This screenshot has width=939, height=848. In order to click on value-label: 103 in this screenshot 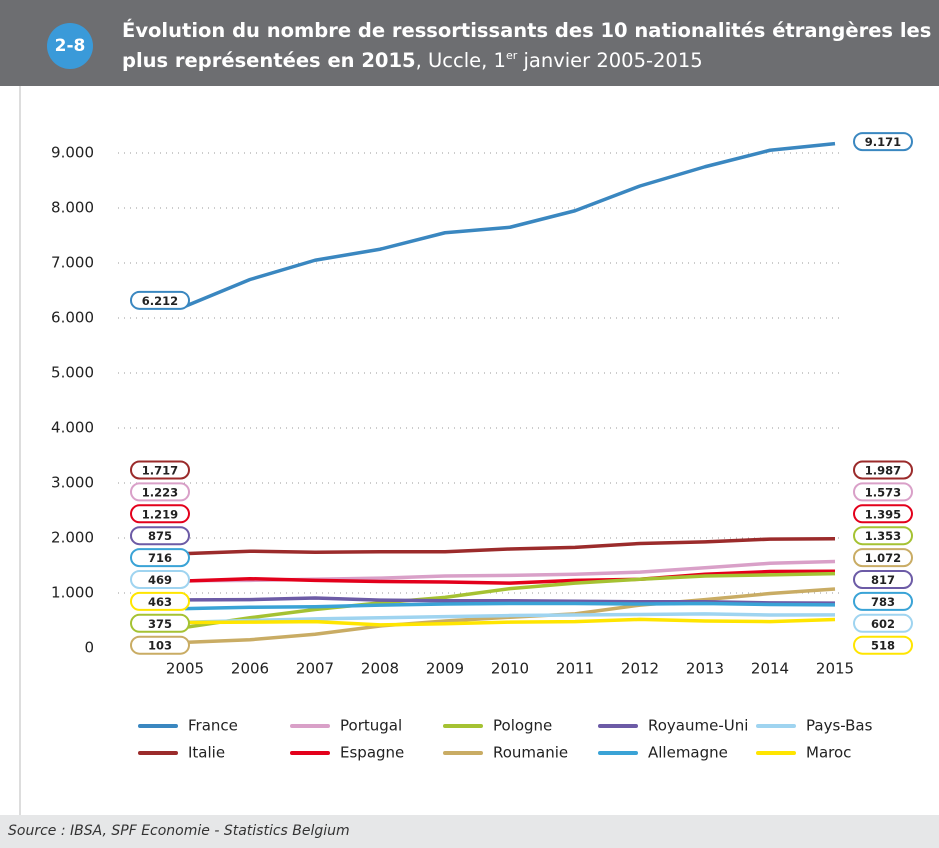, I will do `click(160, 646)`.